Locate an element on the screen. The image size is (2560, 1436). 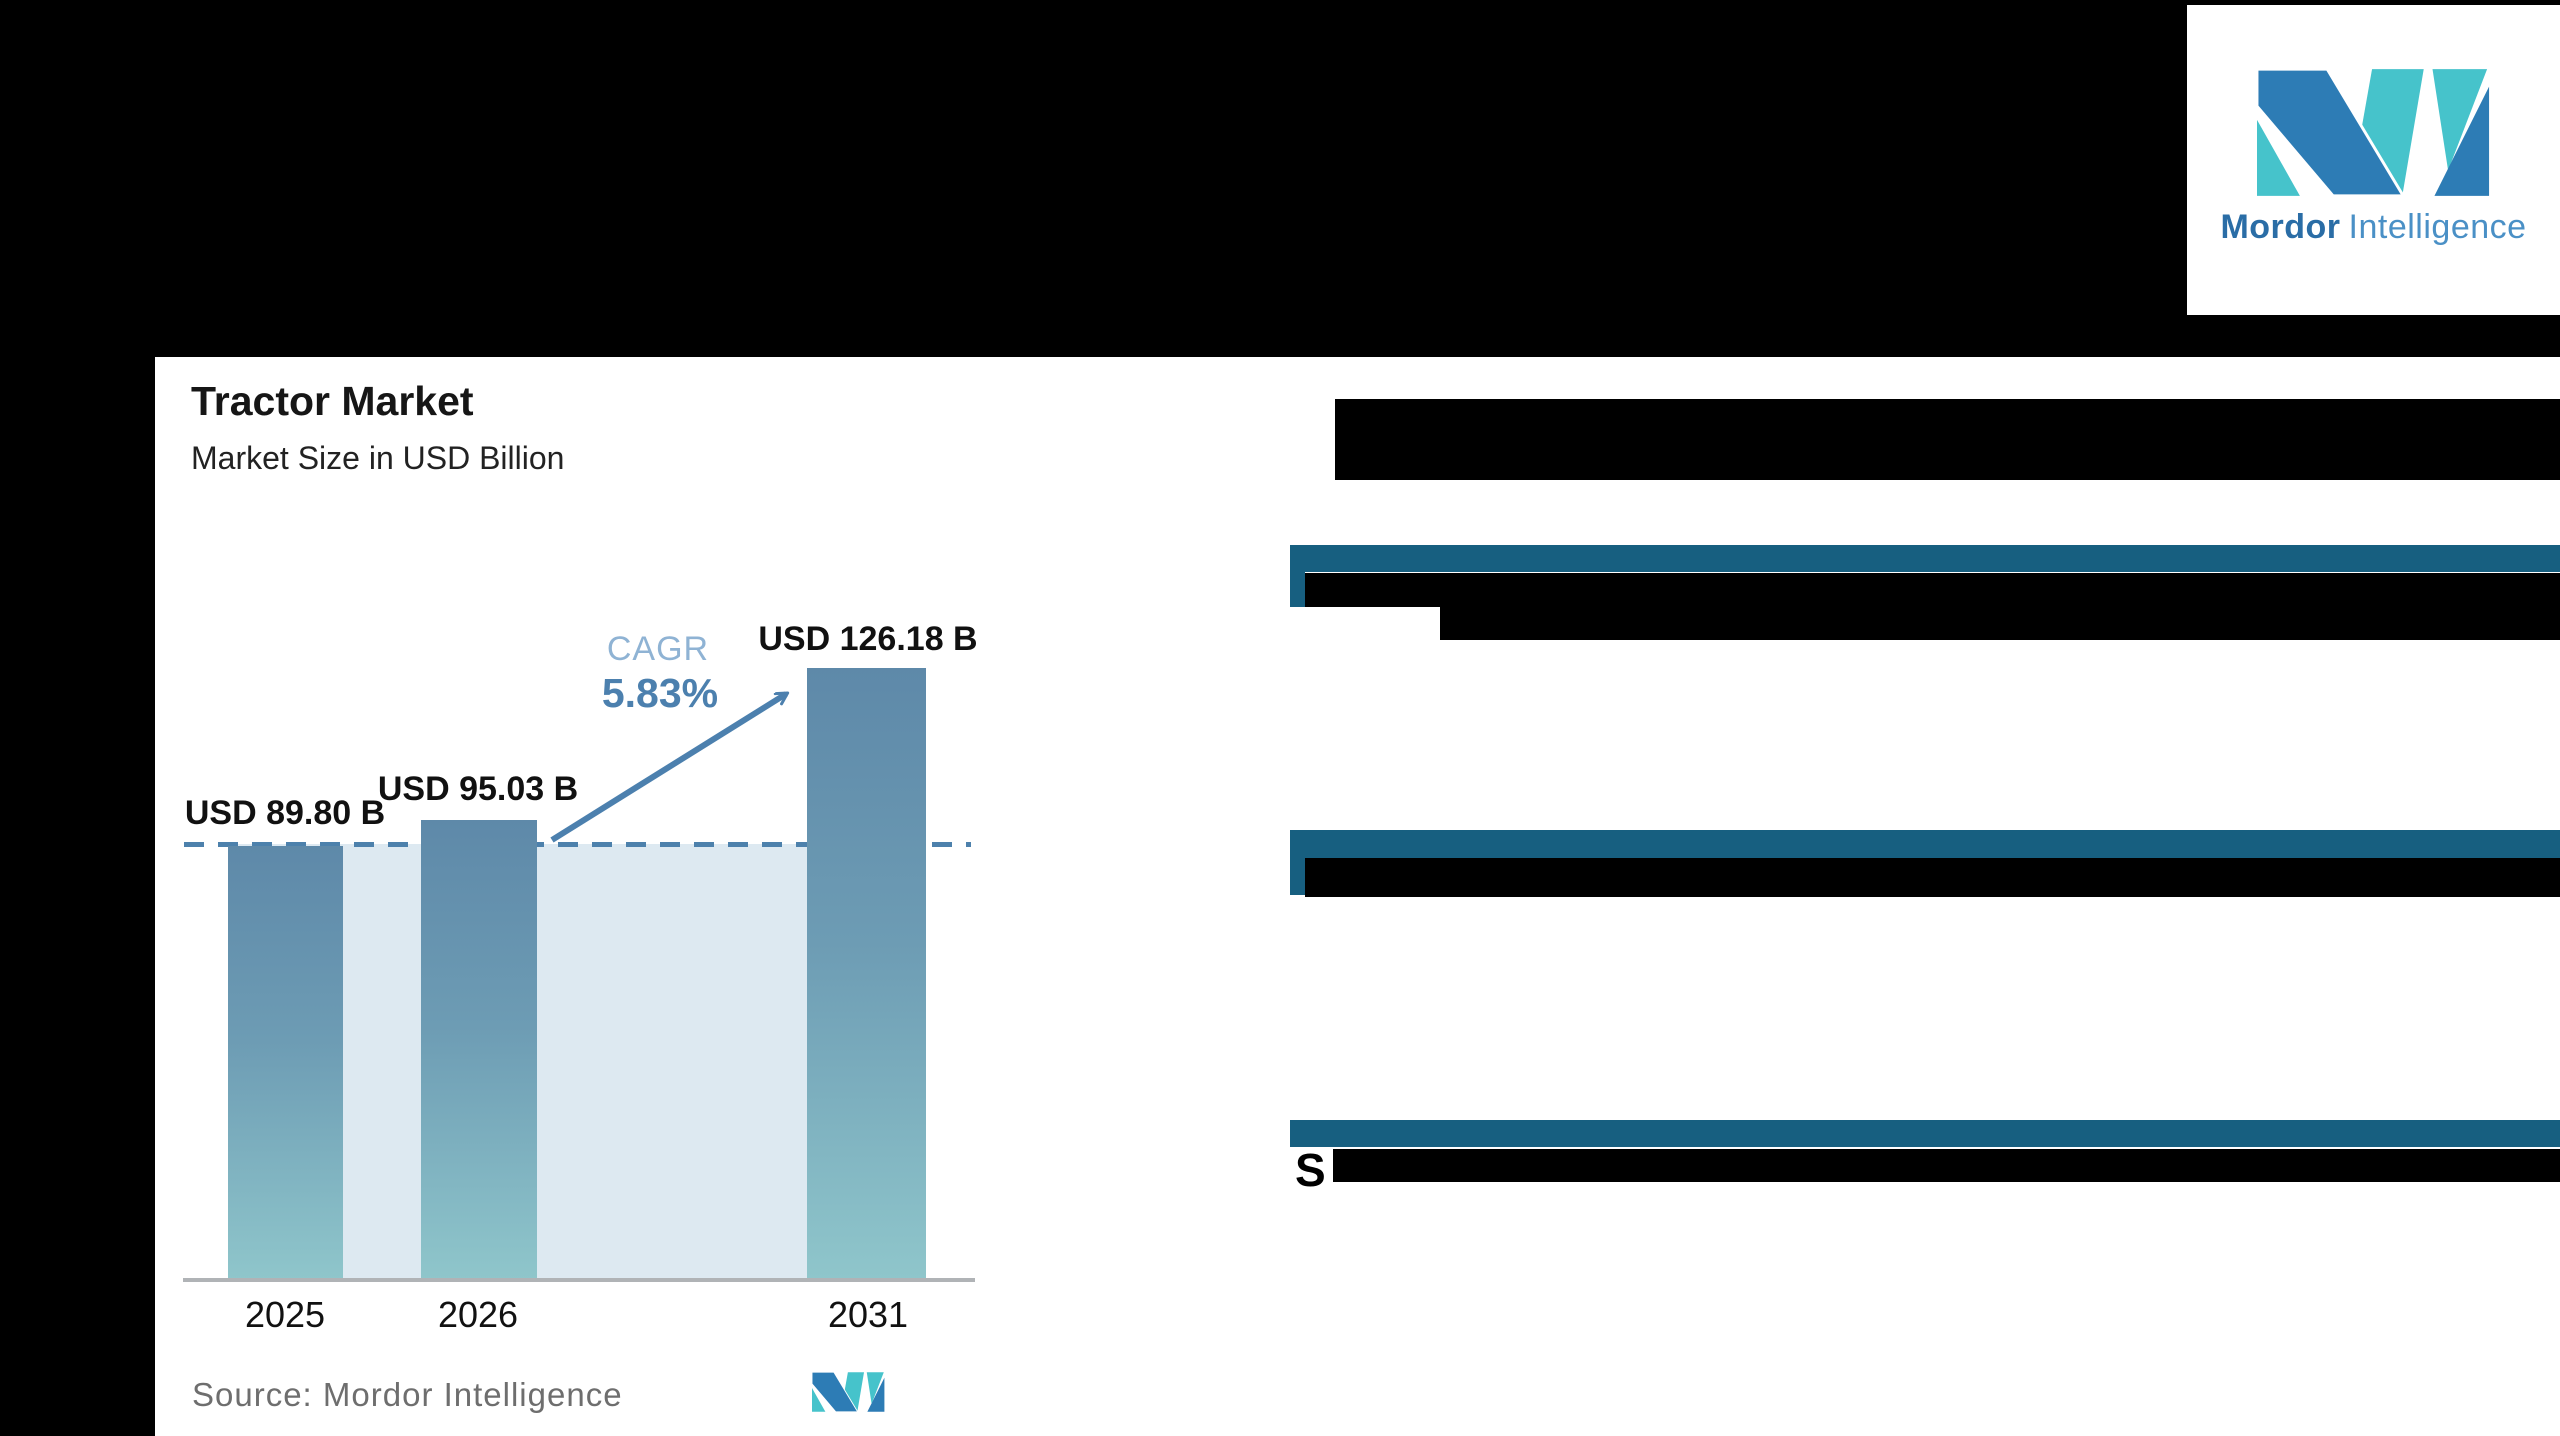
mordor-intelligence-logo-icon is located at coordinates (2372, 132).